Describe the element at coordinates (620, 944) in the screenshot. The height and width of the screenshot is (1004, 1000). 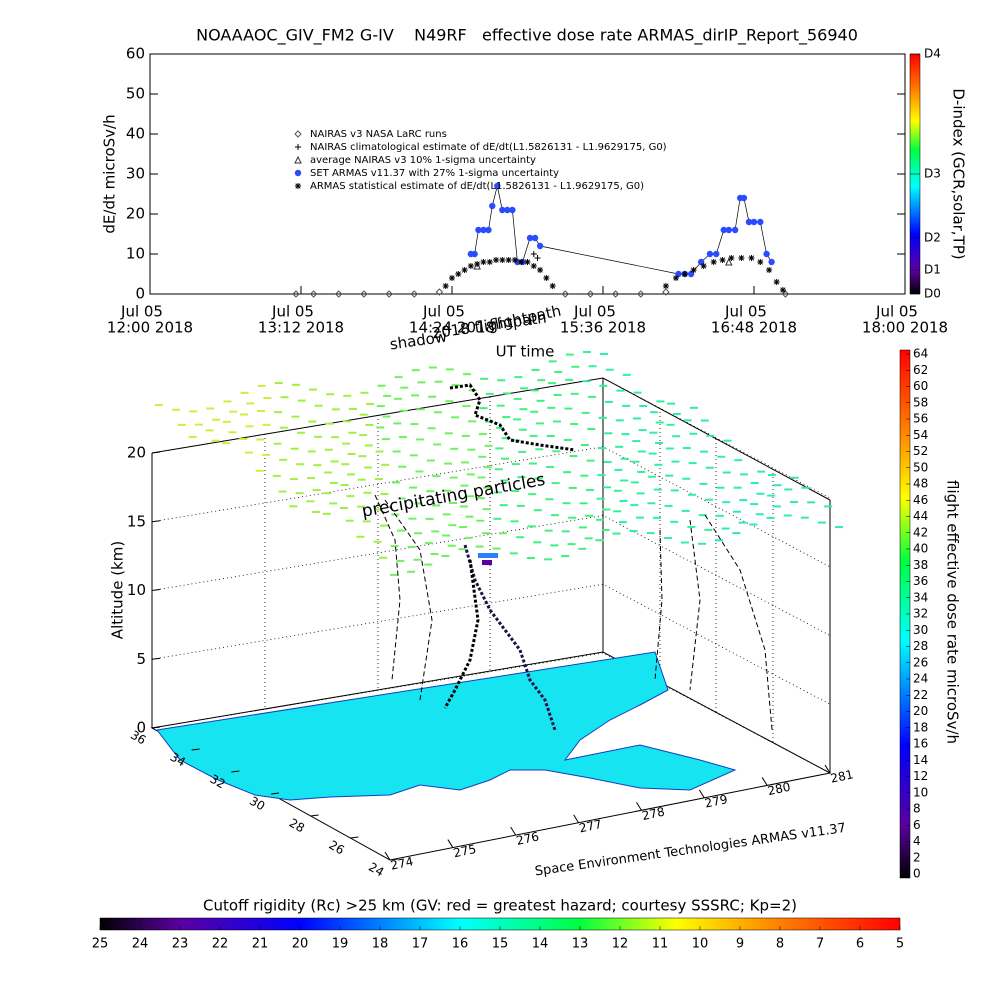
I see `rc-tick-label: 12` at that location.